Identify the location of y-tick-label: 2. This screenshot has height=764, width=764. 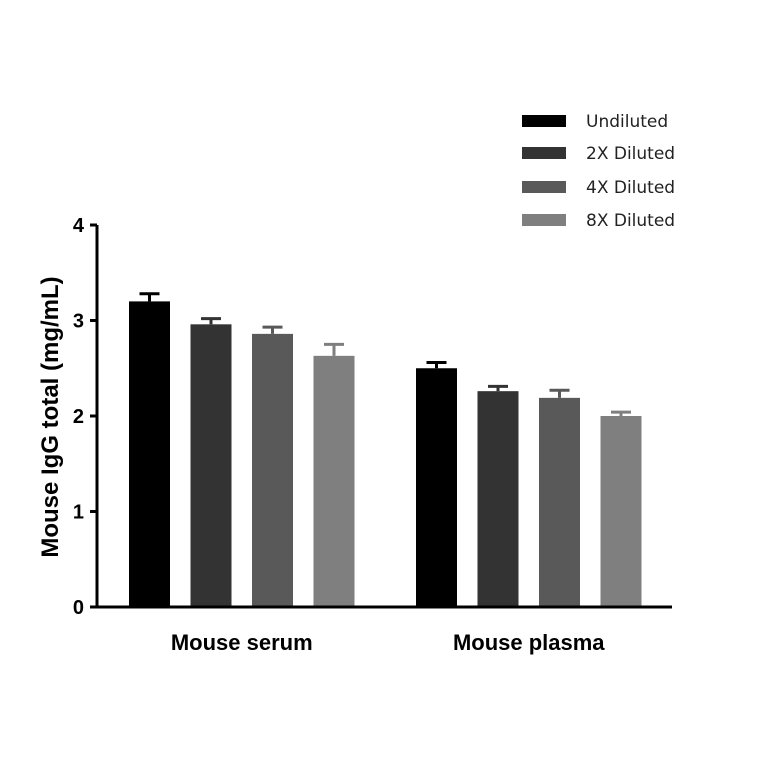
(78, 417).